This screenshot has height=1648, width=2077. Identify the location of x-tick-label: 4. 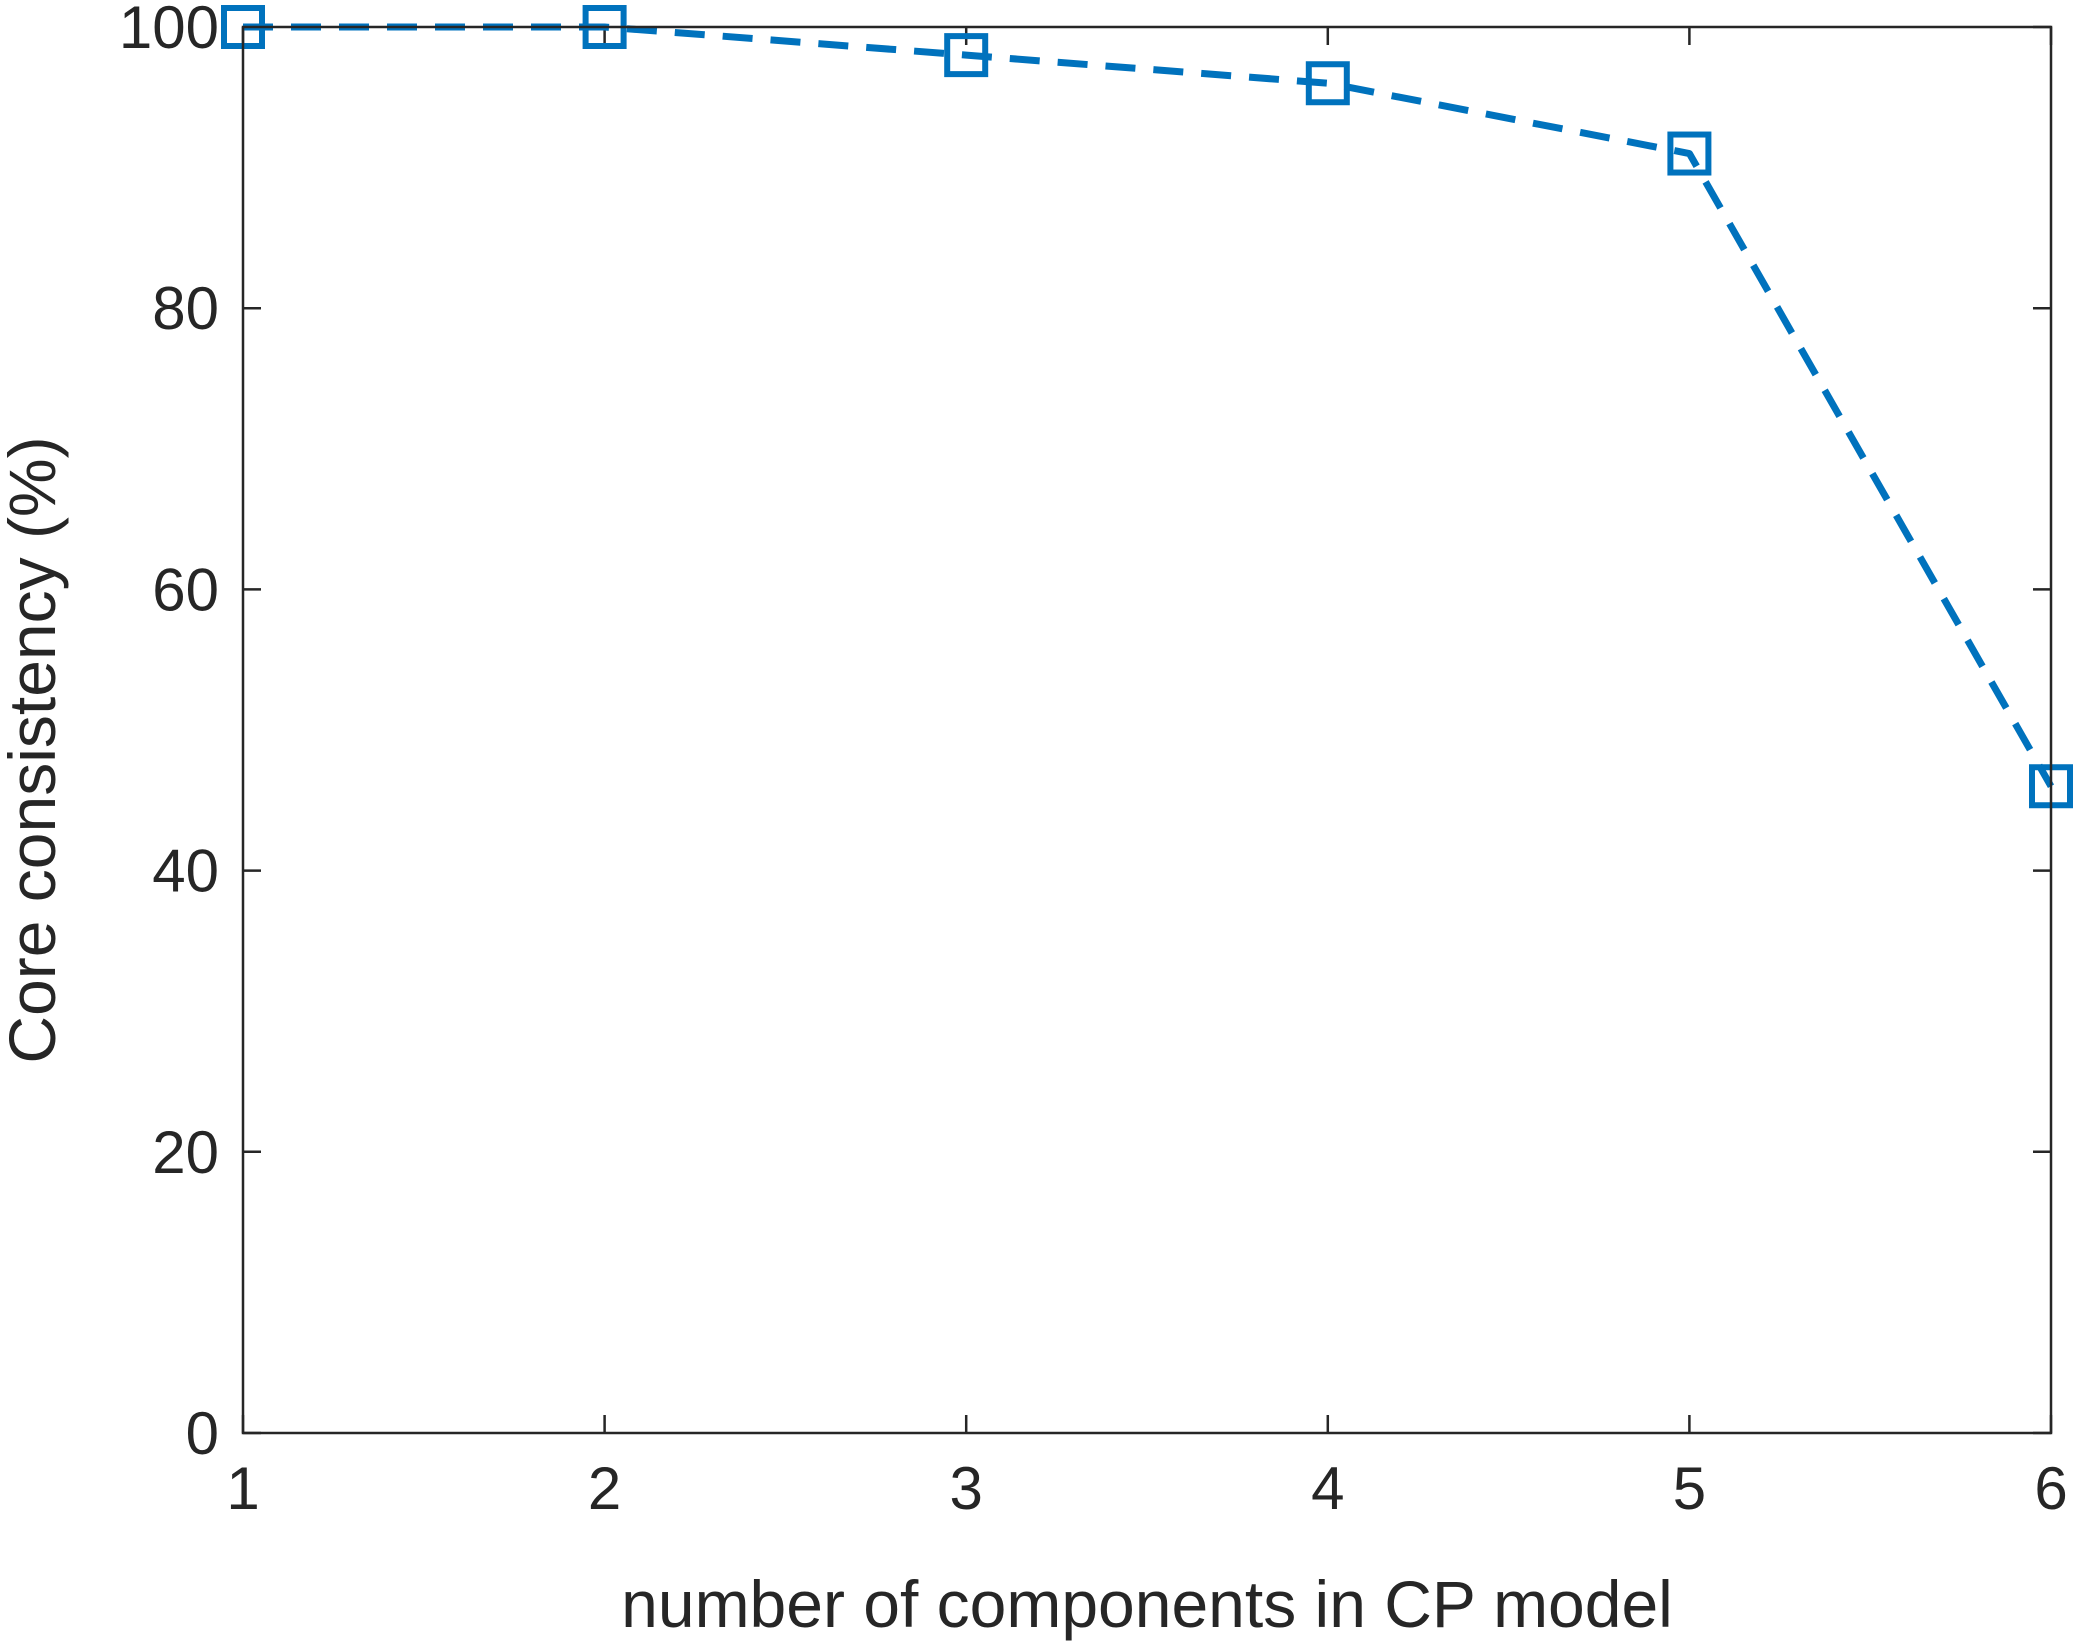
(1327, 1488).